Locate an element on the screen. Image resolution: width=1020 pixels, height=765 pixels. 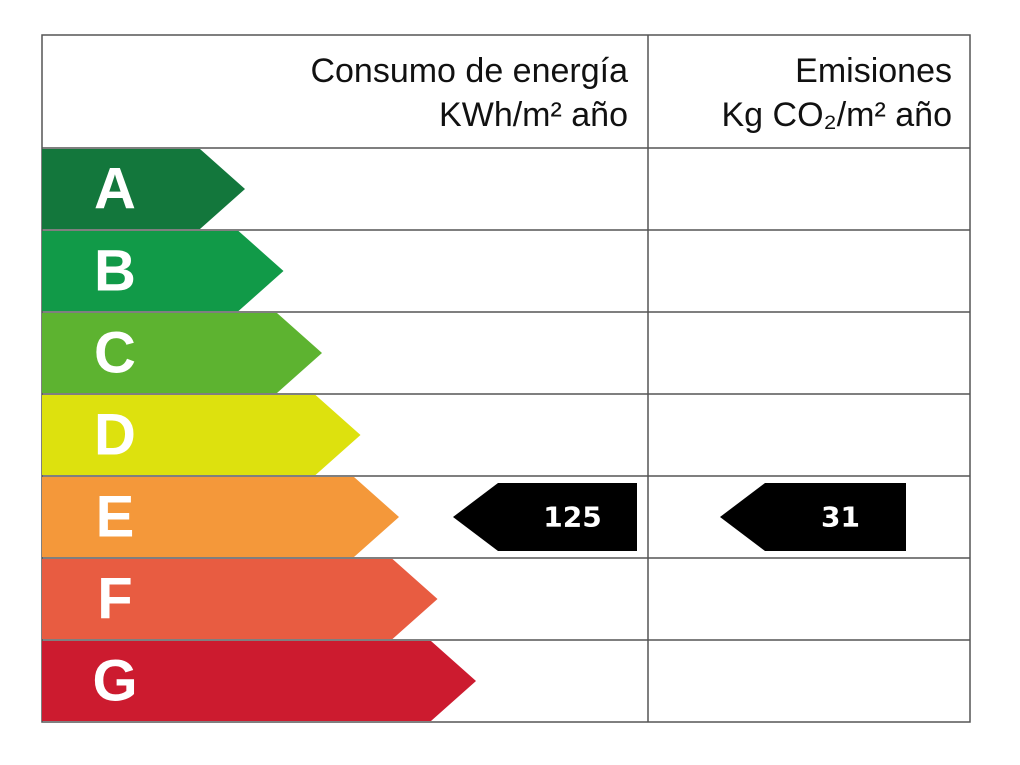
emissions-value: 31 is located at coordinates (840, 517).